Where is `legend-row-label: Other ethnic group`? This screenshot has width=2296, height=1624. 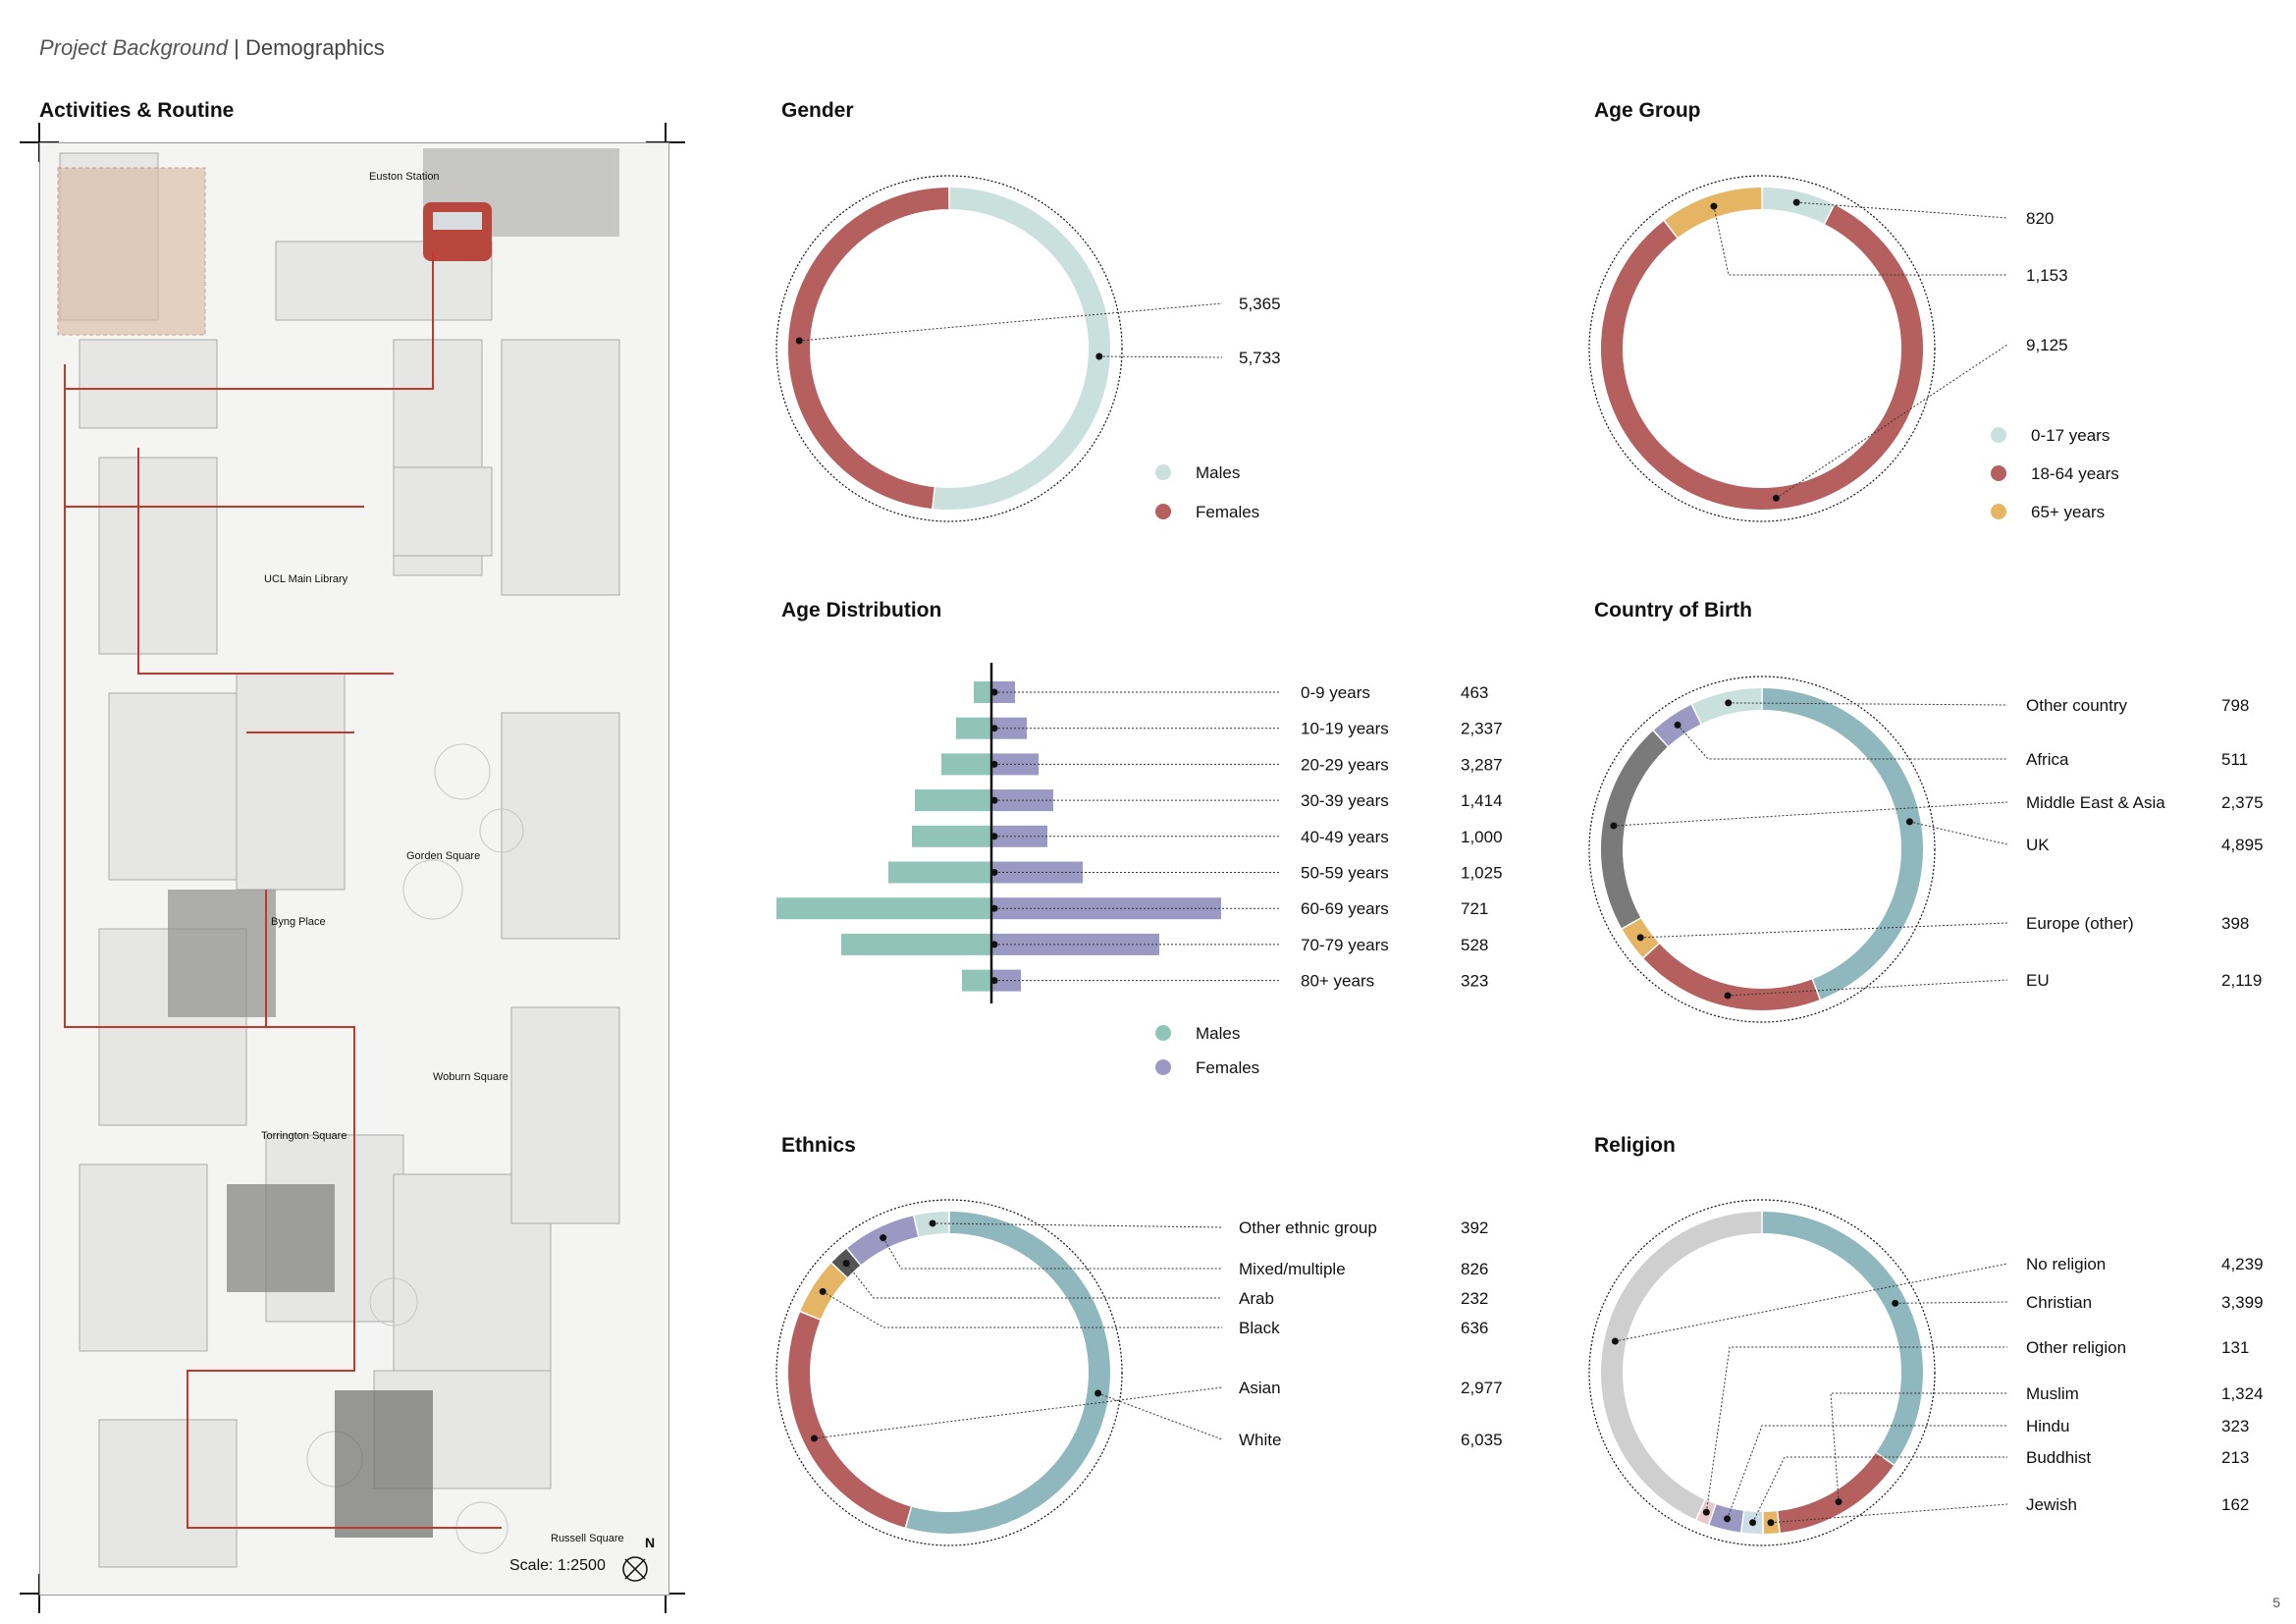 legend-row-label: Other ethnic group is located at coordinates (1308, 1227).